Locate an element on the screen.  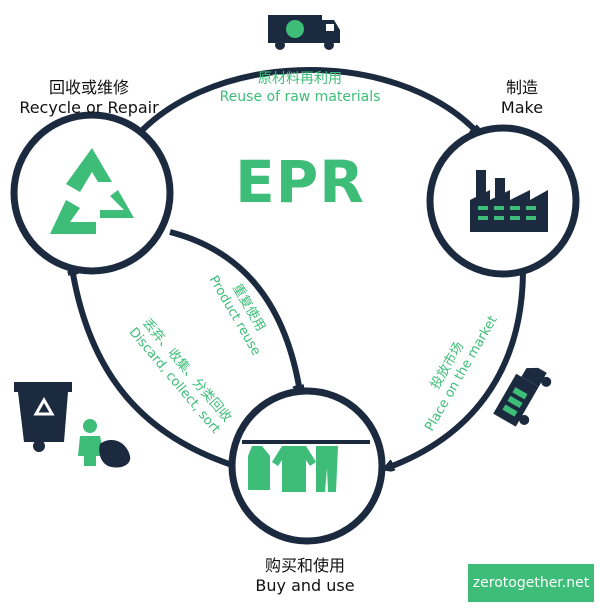
trash-bin-icon is located at coordinates (43, 417).